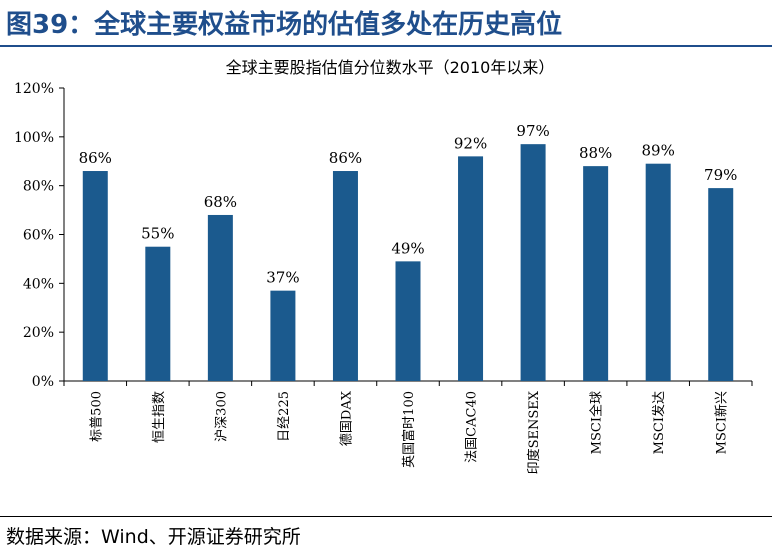  I want to click on data-label: 92%, so click(470, 143).